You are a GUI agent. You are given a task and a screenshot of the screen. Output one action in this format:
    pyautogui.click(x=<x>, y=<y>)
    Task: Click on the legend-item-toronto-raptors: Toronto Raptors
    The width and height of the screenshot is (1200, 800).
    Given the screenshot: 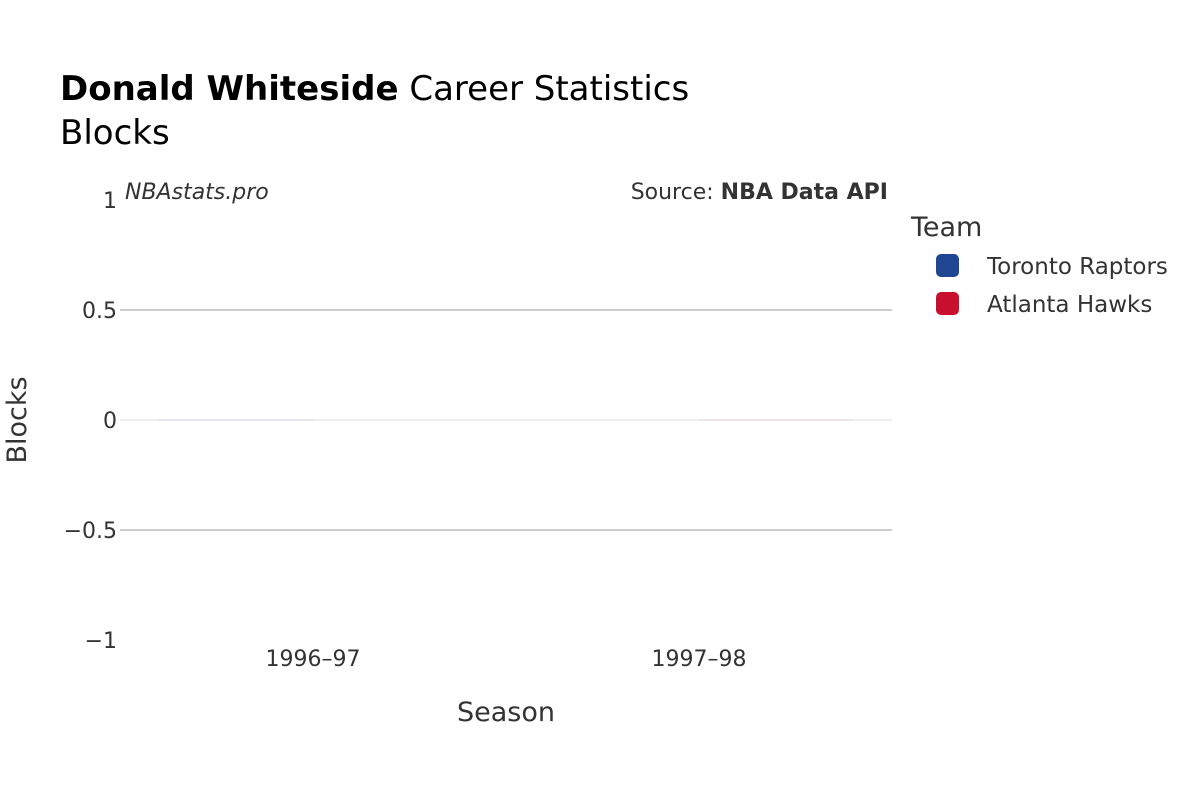 What is the action you would take?
    pyautogui.click(x=1052, y=267)
    